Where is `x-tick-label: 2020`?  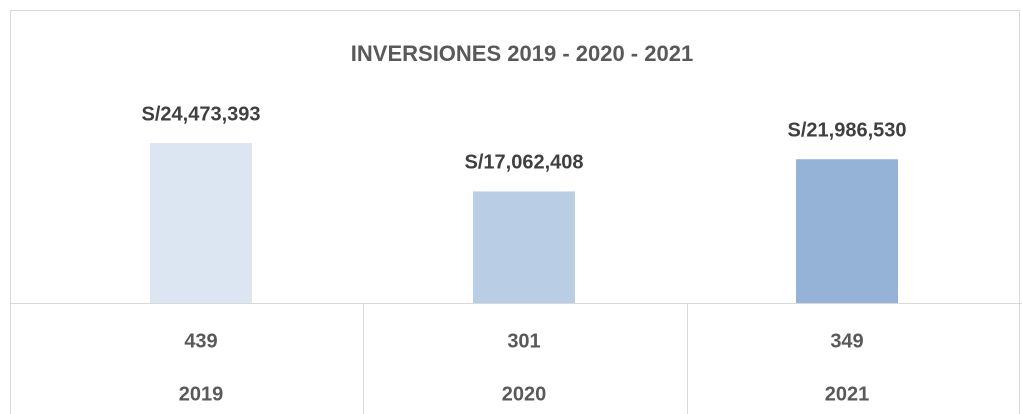
x-tick-label: 2020 is located at coordinates (524, 394).